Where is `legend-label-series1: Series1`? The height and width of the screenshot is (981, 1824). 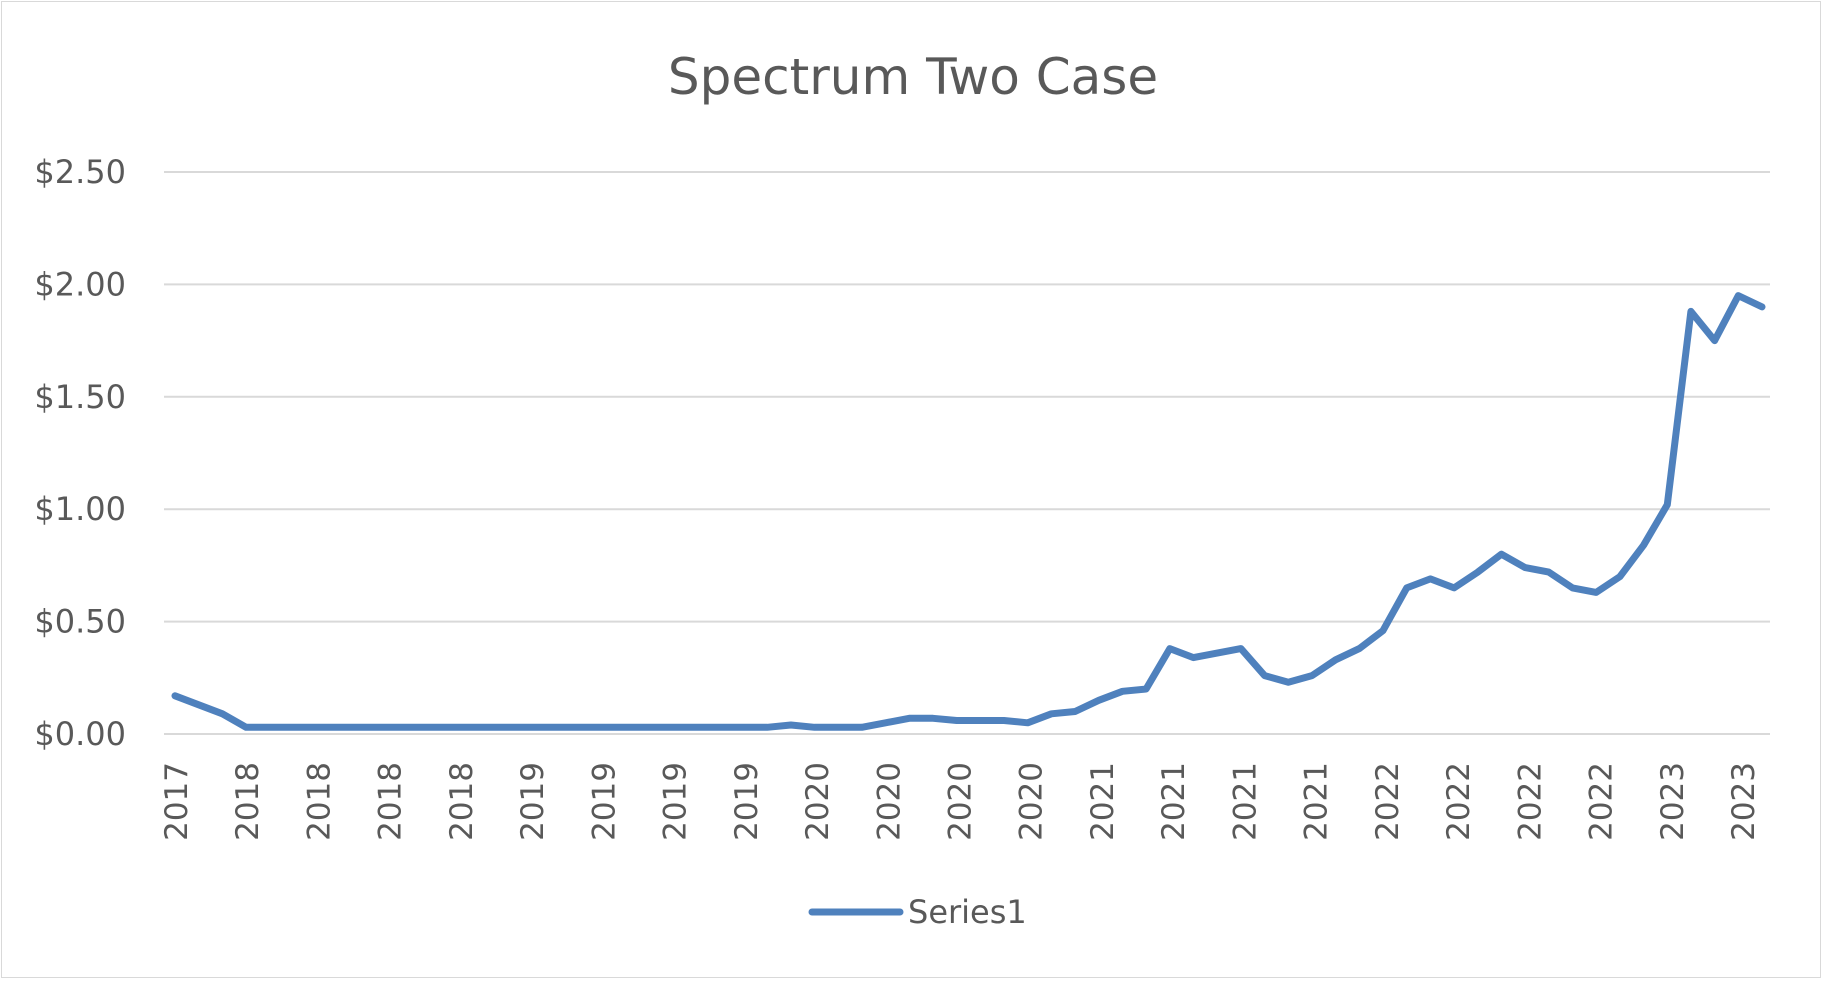
legend-label-series1: Series1 is located at coordinates (967, 912).